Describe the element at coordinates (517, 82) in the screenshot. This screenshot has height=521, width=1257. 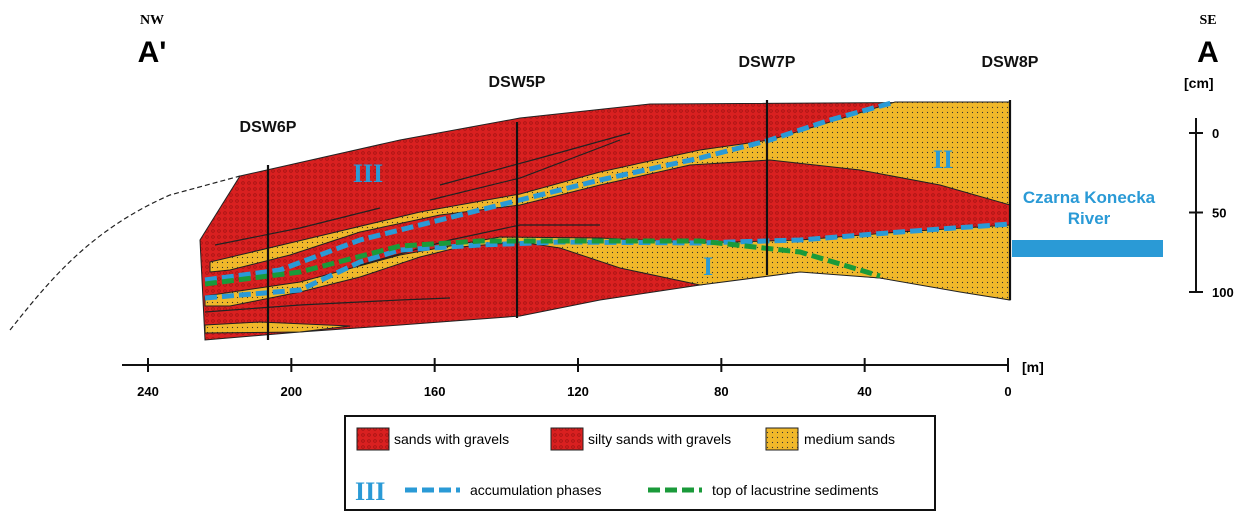
I see `borehole-label: DSW5P` at that location.